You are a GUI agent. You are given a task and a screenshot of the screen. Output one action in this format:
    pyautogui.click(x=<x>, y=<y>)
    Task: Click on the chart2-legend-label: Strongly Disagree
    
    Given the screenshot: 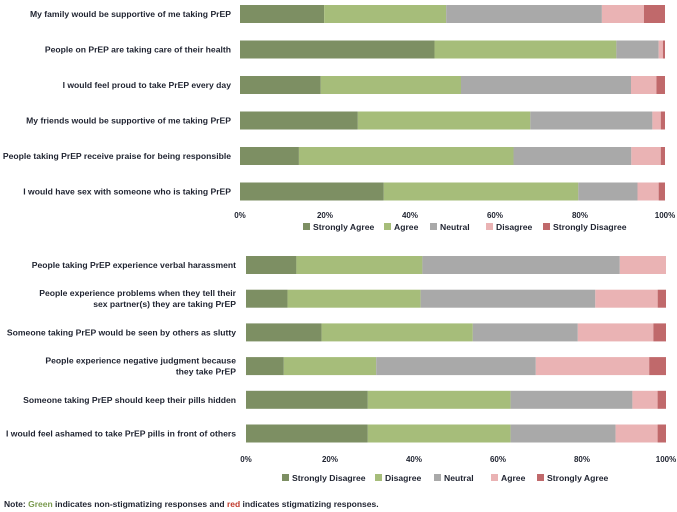 What is the action you would take?
    pyautogui.click(x=329, y=478)
    